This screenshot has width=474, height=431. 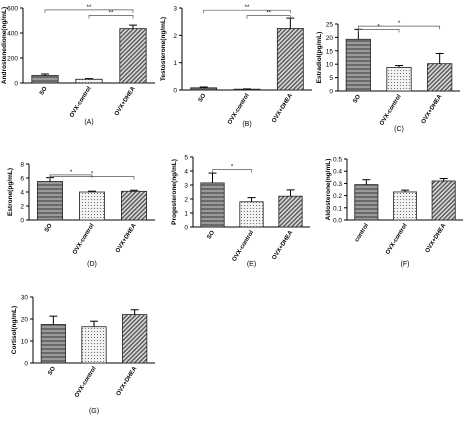 I want to click on y-tick-label: 0.2, so click(x=337, y=196).